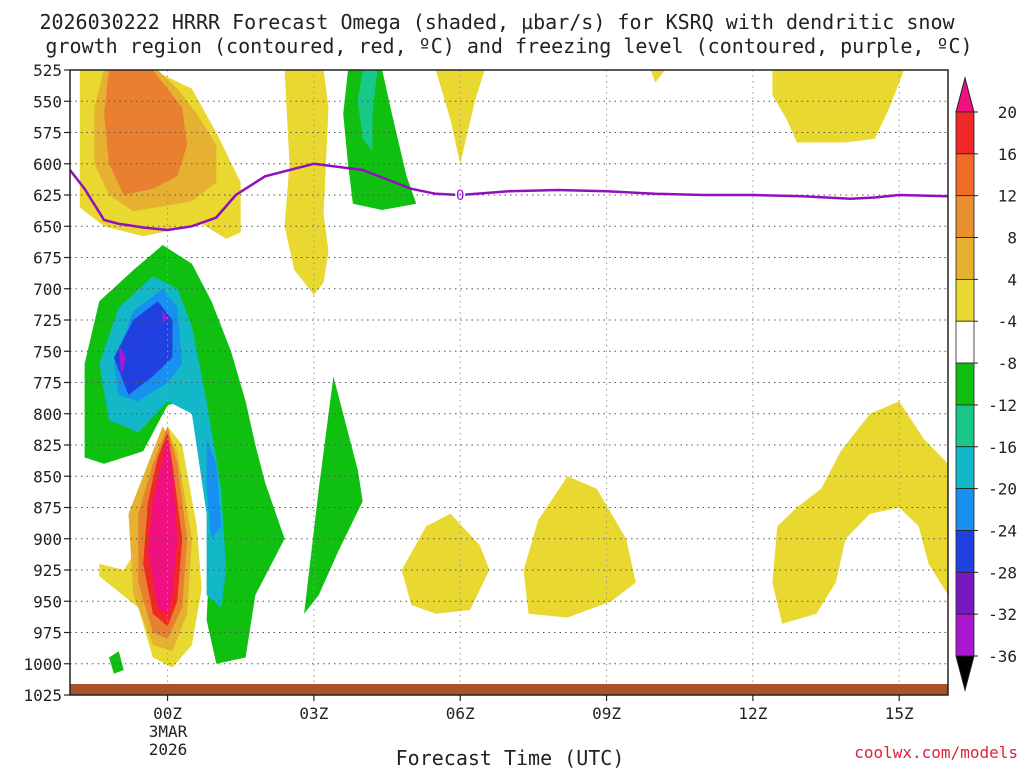  I want to click on colorbar-label-0: 20, so click(1007, 112).